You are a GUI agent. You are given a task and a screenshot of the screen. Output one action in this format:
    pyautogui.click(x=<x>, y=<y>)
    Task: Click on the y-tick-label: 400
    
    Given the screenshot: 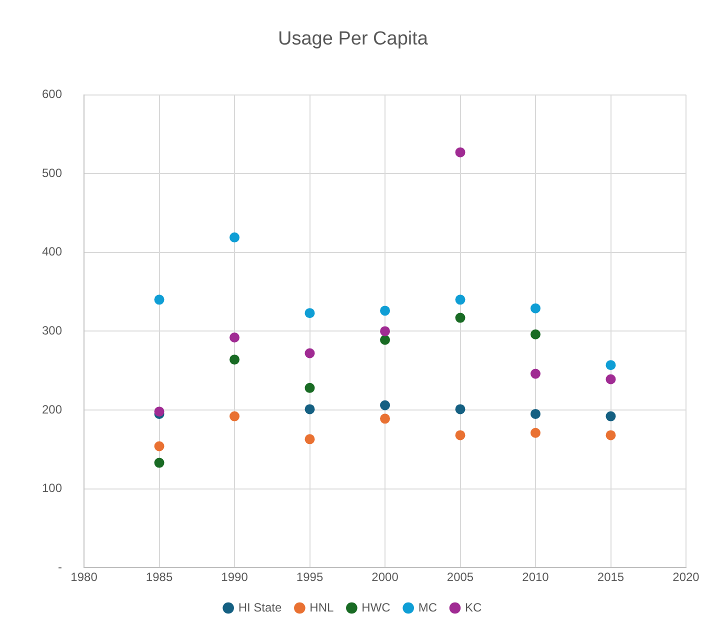 What is the action you would take?
    pyautogui.click(x=52, y=251)
    